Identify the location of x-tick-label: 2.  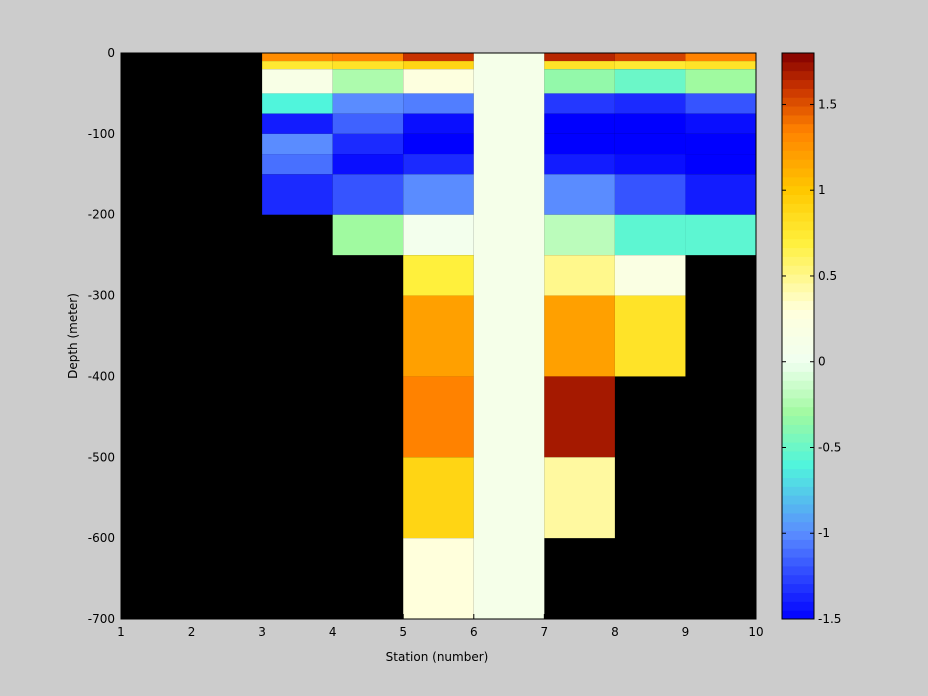
(192, 632).